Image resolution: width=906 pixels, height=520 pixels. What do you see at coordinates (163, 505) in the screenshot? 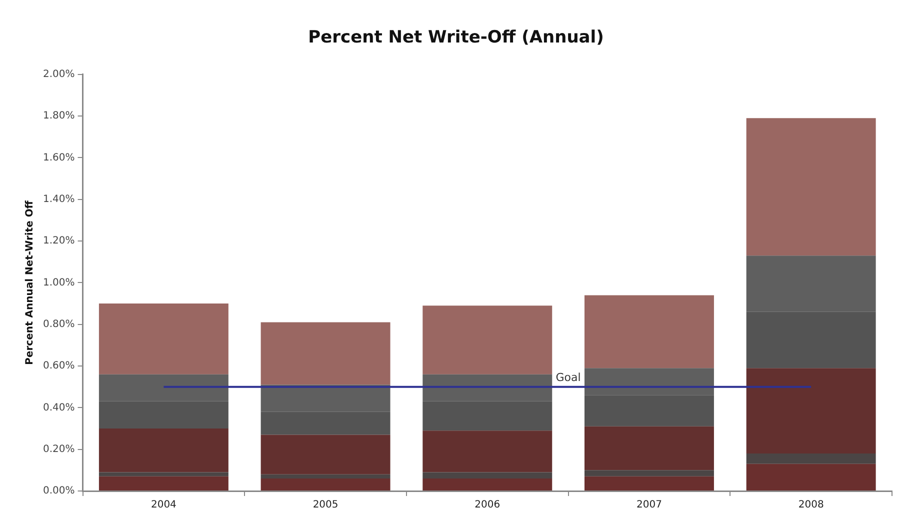
I see `x-tick-label: 2004` at bounding box center [163, 505].